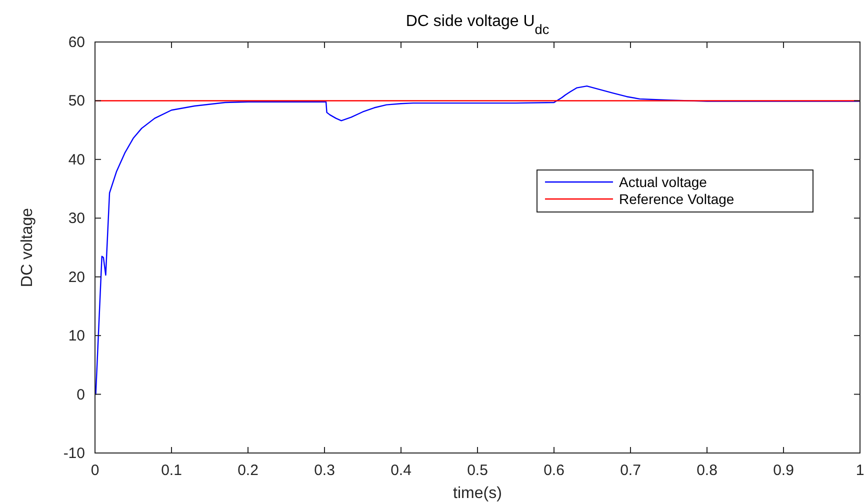 The image size is (864, 502). What do you see at coordinates (80, 395) in the screenshot?
I see `y-tick-label: 0` at bounding box center [80, 395].